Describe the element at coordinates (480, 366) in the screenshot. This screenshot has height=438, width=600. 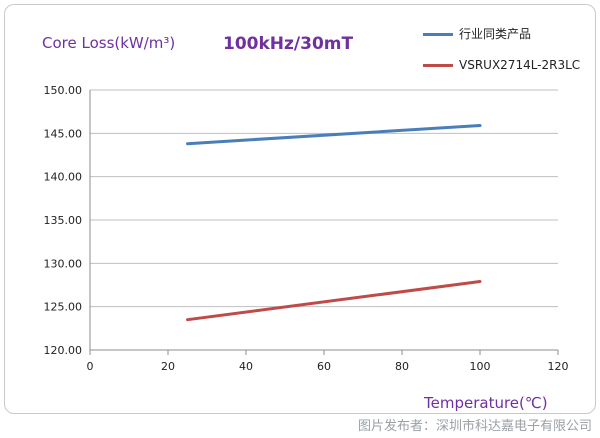
I see `x-tick-label: 100` at that location.